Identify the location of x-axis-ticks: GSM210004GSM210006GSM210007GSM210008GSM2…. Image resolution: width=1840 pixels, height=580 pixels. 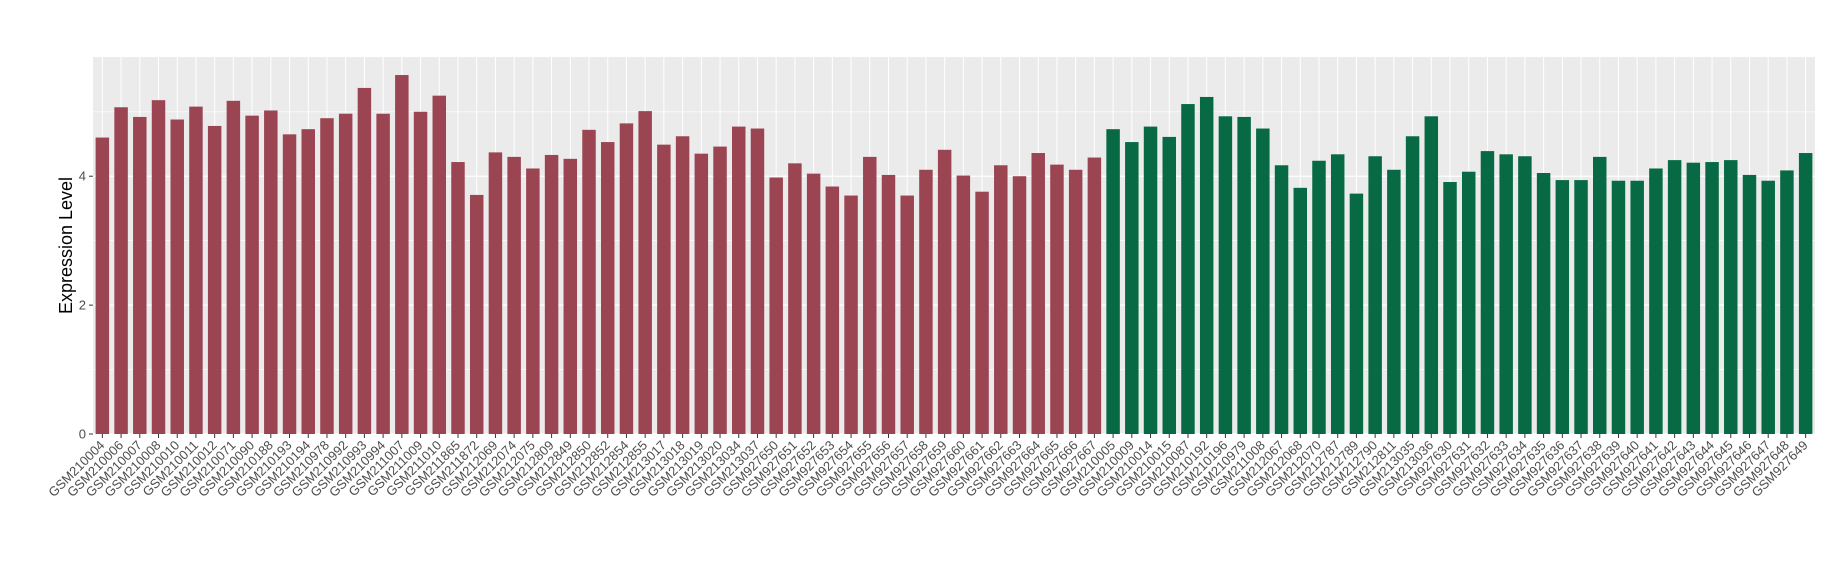
(928, 467).